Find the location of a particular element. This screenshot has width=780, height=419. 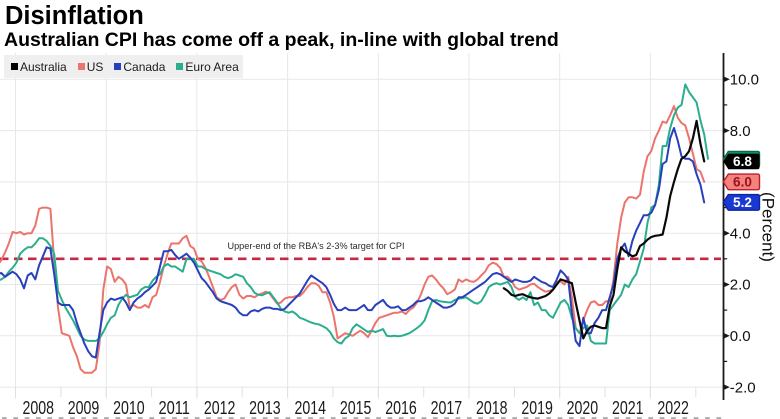

svg-text: 2021 is located at coordinates (628, 407).